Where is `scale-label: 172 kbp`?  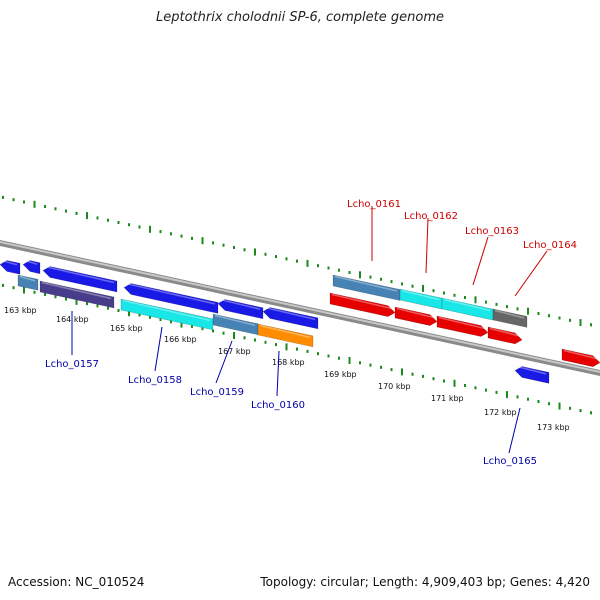 scale-label: 172 kbp is located at coordinates (500, 412).